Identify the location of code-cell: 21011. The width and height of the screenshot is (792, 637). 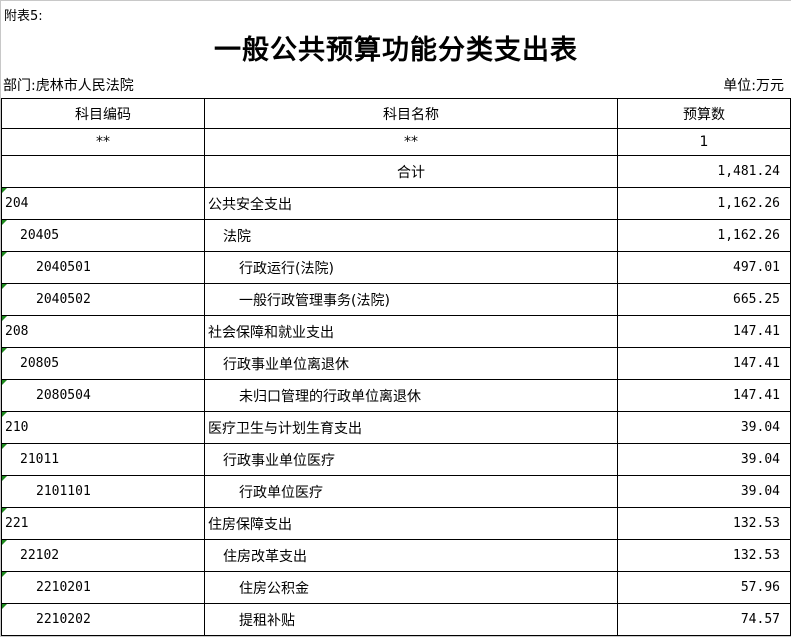
(103, 459).